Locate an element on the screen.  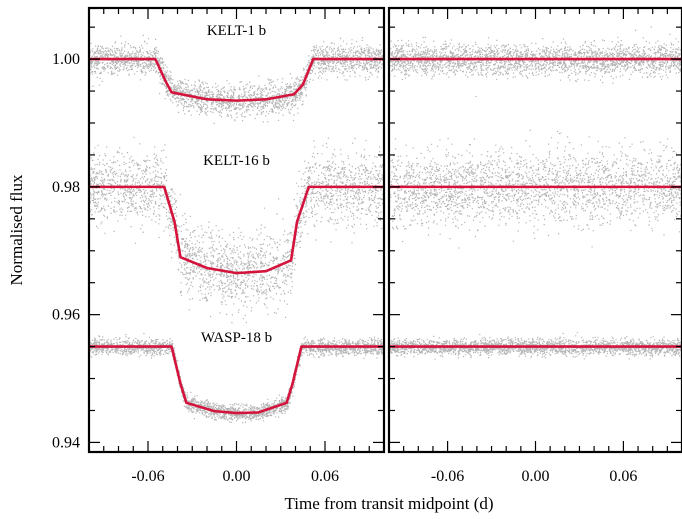
y-tick-label: 1.00 is located at coordinates (66, 59).